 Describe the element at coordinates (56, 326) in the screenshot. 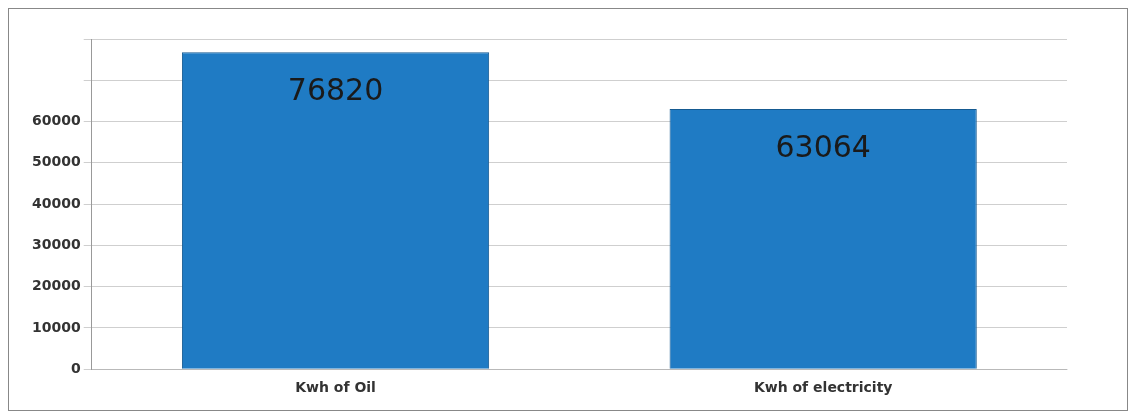

I see `y-tick-label: 10000` at that location.